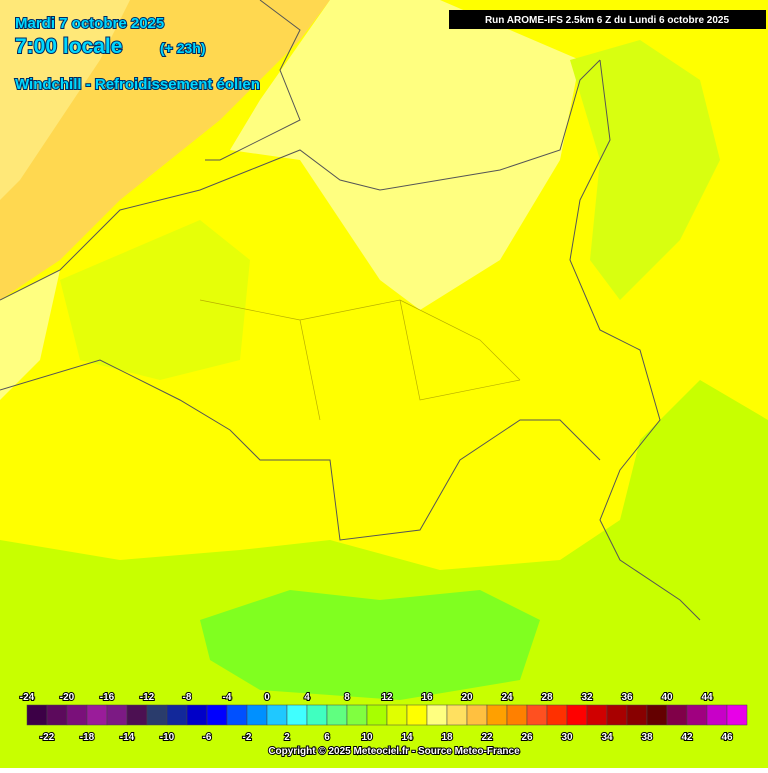 Image resolution: width=768 pixels, height=773 pixels. I want to click on light-zone-coast, so click(30, 335).